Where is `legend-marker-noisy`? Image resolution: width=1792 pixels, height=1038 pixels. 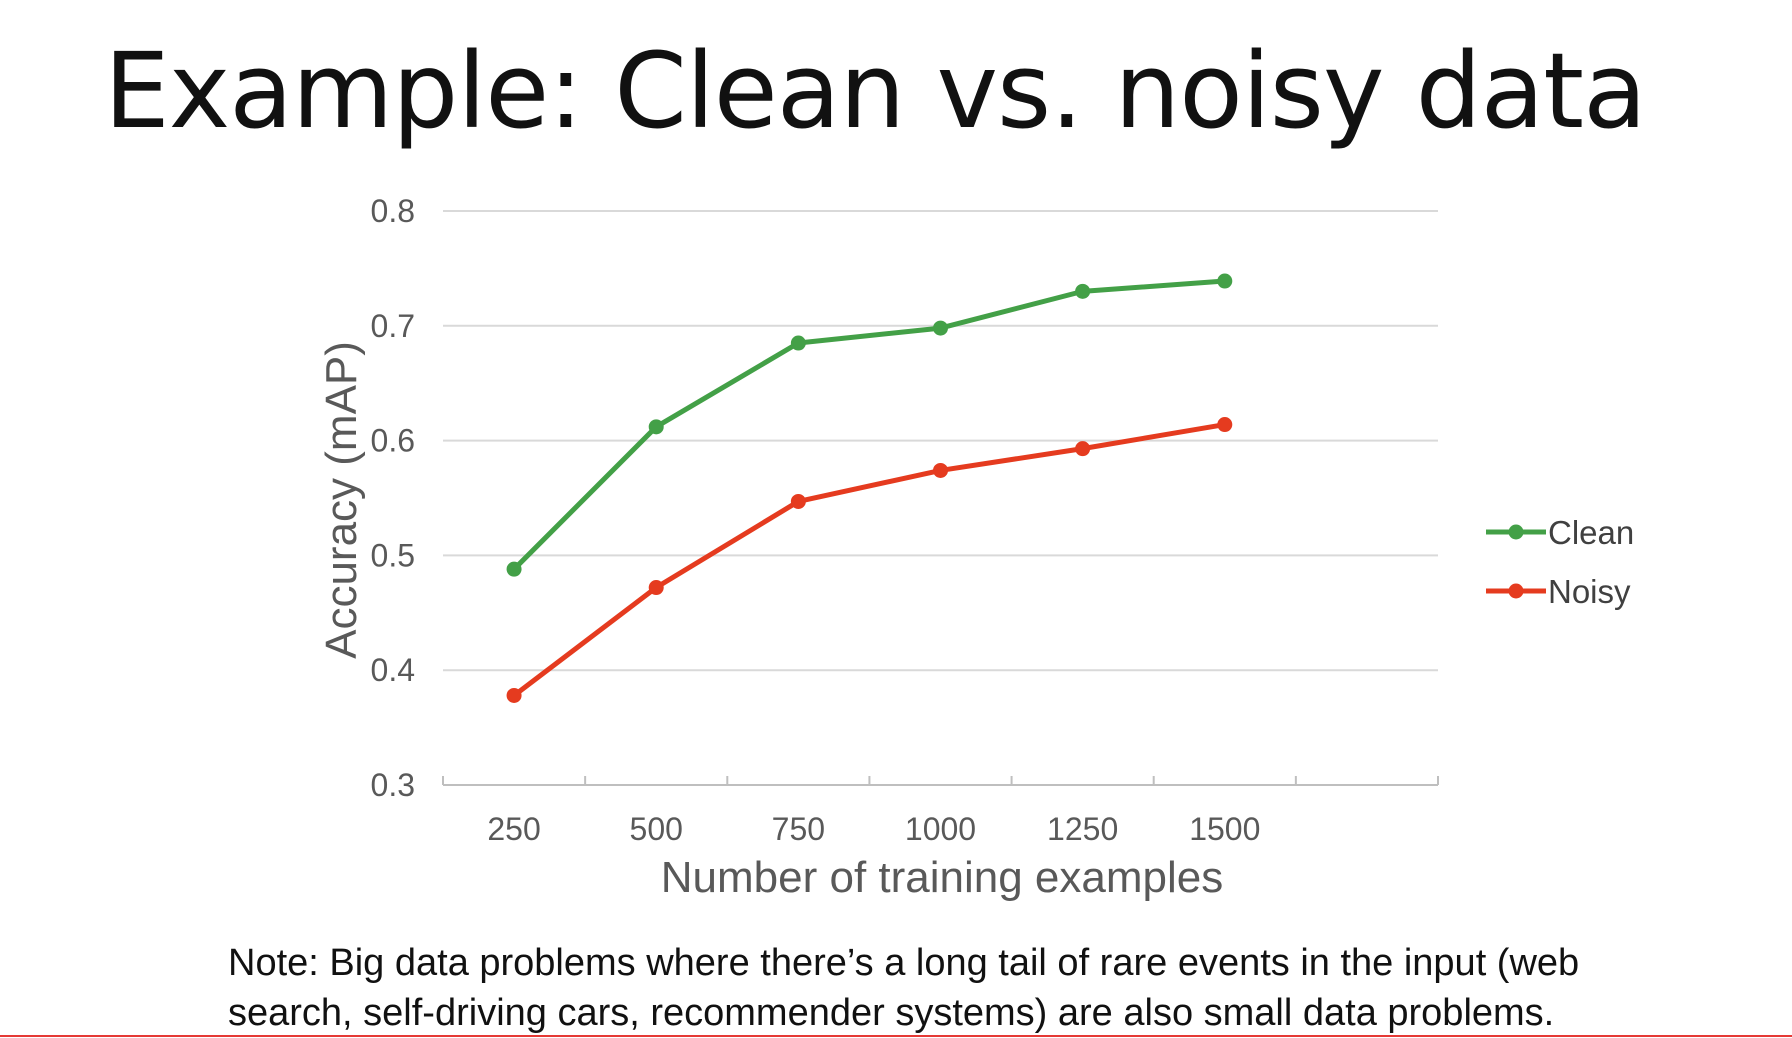 legend-marker-noisy is located at coordinates (1516, 591).